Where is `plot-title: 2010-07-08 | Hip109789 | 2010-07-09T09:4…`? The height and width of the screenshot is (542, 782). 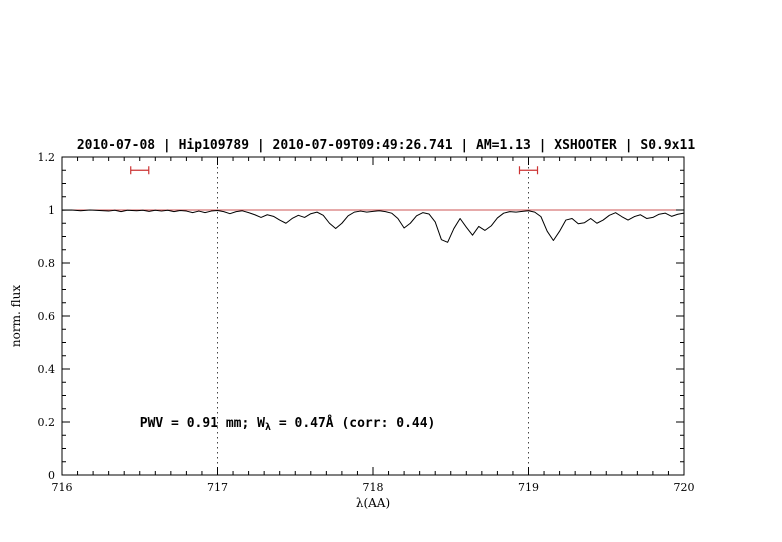 plot-title: 2010-07-08 | Hip109789 | 2010-07-09T09:4… is located at coordinates (386, 145).